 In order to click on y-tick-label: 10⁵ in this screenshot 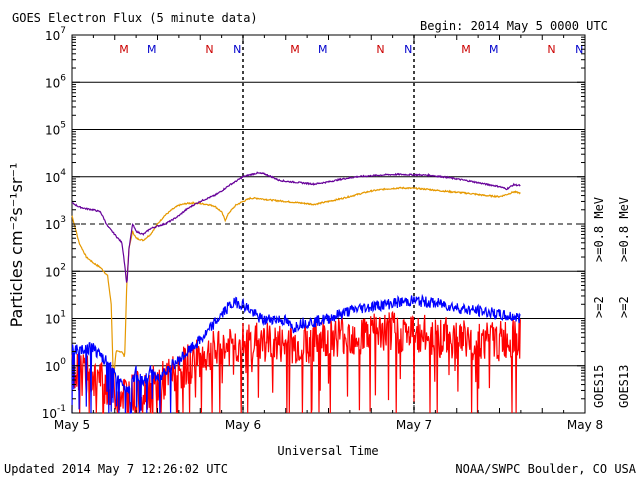, I will do `click(55, 129)`.